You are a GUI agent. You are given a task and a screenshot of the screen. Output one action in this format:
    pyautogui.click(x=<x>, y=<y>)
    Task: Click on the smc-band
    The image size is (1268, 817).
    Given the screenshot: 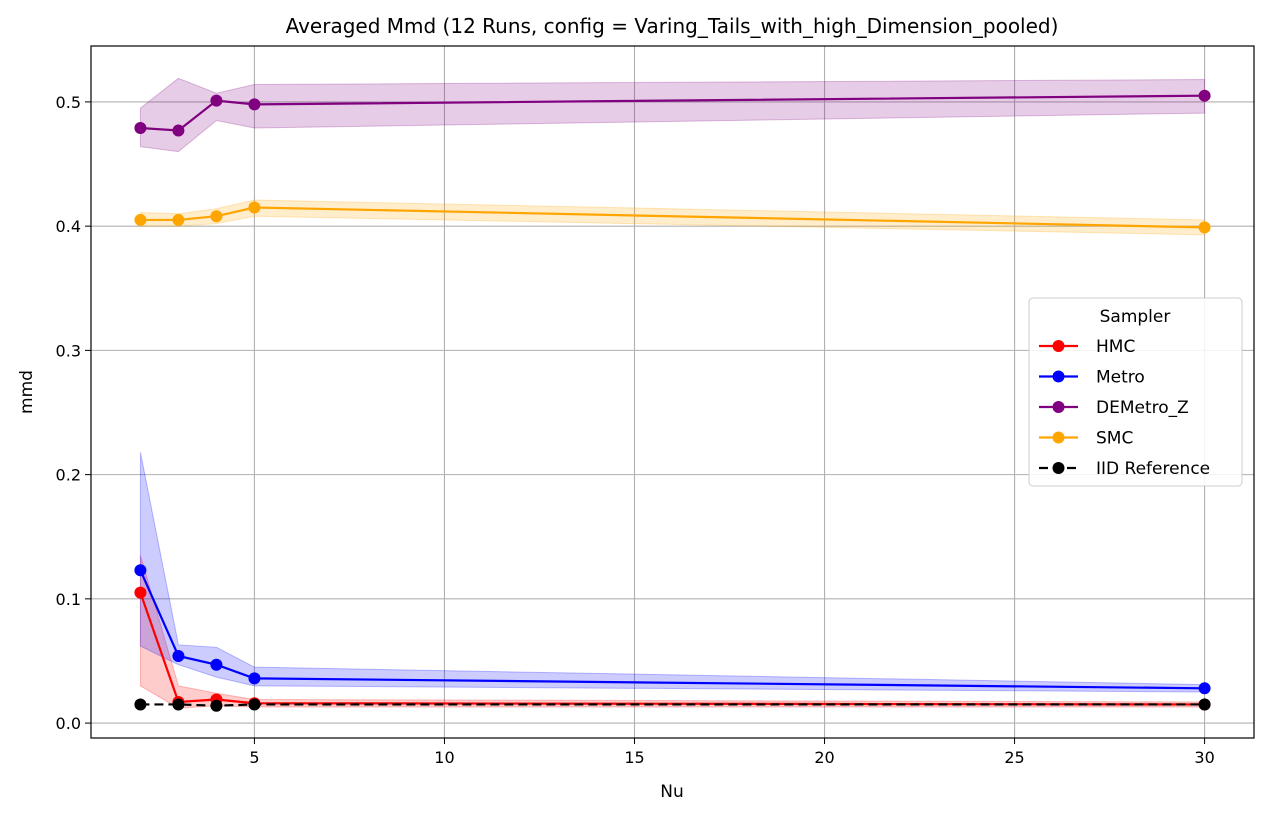 What is the action you would take?
    pyautogui.click(x=672, y=217)
    